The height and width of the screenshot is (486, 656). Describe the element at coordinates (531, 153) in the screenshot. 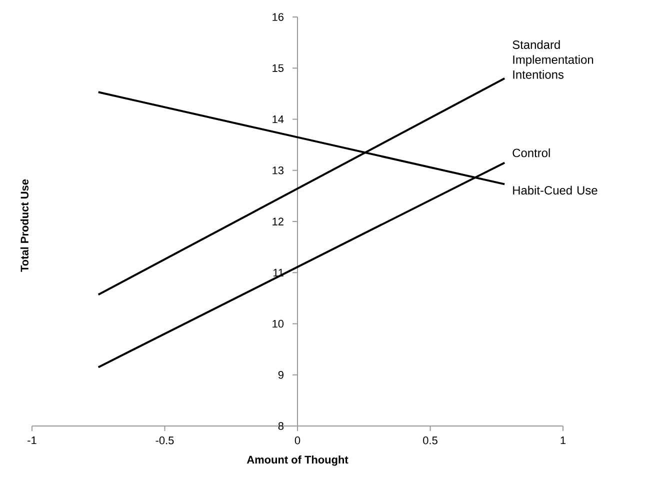

I see `series-label: Control` at that location.